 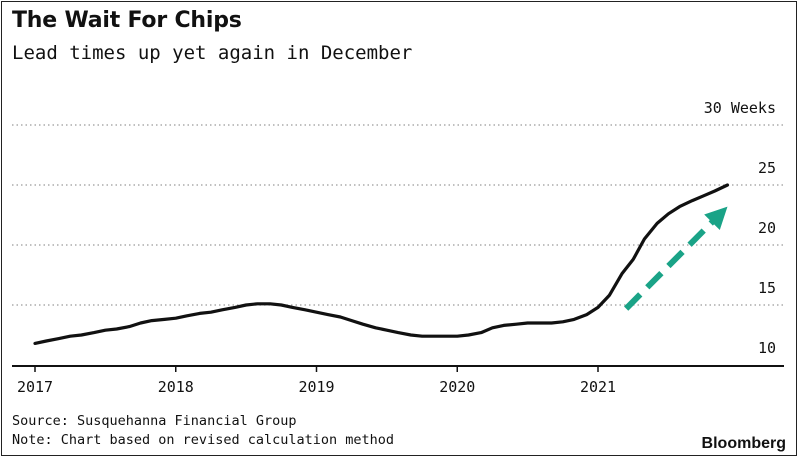 What do you see at coordinates (398, 380) in the screenshot?
I see `x-axis: 2017 2018 2019 2020 2021` at bounding box center [398, 380].